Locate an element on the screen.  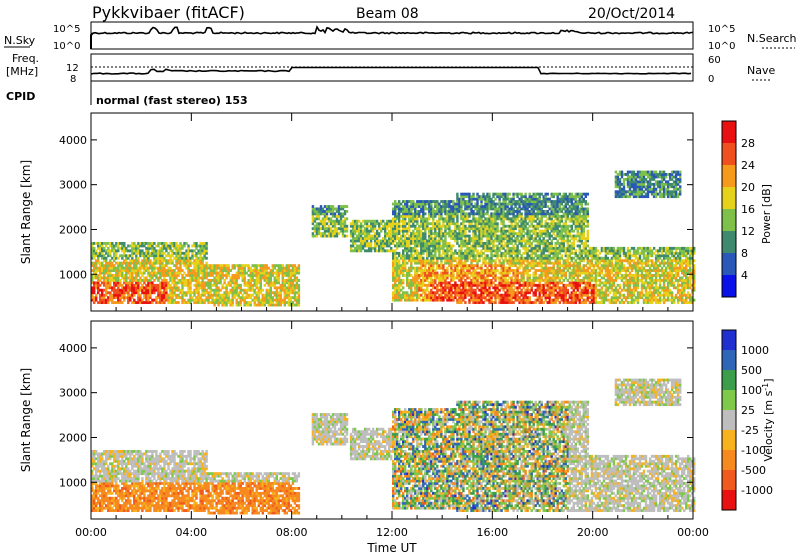
nsky-tick-bottom: 10^0 is located at coordinates (66, 46).